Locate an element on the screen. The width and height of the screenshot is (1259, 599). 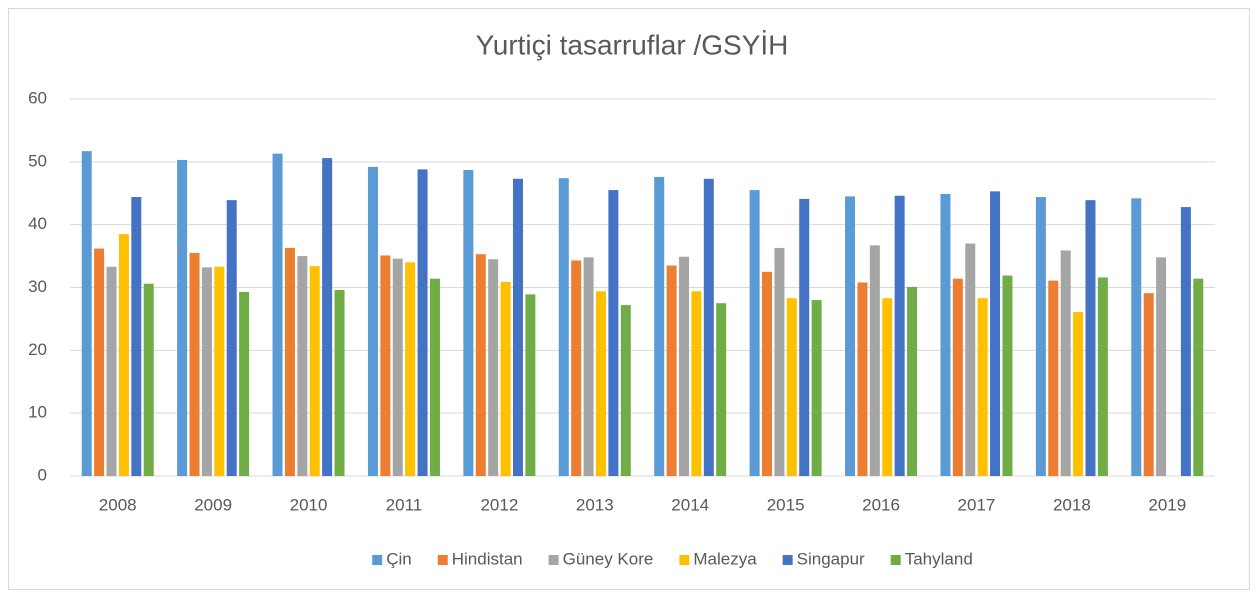
x-tick-label: 2017 is located at coordinates (977, 504).